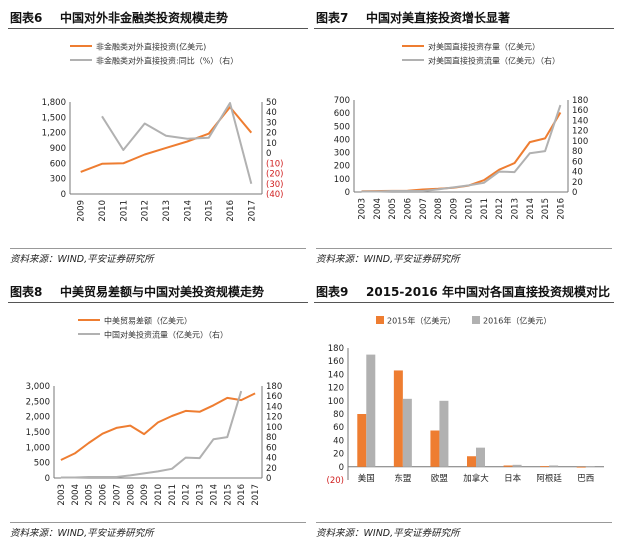  I want to click on right-tick-label: 10, so click(271, 144).